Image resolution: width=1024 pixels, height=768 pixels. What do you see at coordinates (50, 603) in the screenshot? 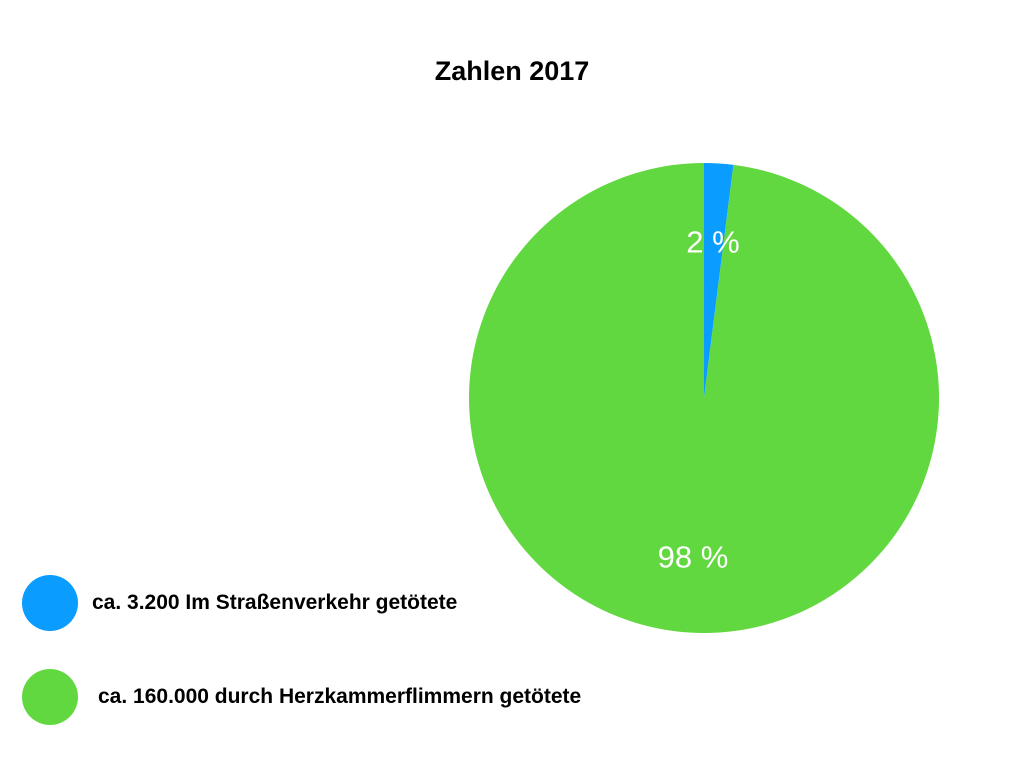
I see `legend-swatch-road-traffic` at bounding box center [50, 603].